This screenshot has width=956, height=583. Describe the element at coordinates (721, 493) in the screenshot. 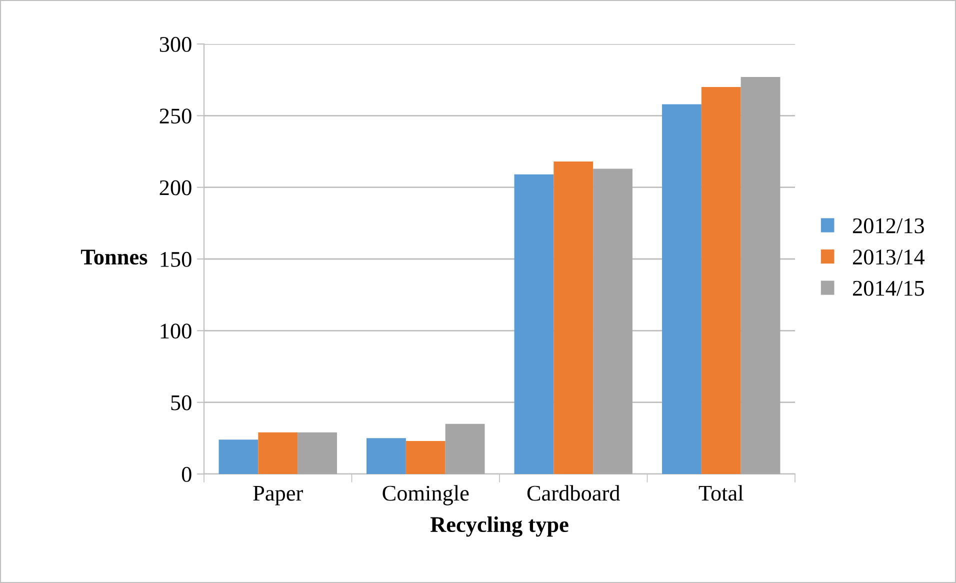

I see `x-tick-label: Total` at that location.